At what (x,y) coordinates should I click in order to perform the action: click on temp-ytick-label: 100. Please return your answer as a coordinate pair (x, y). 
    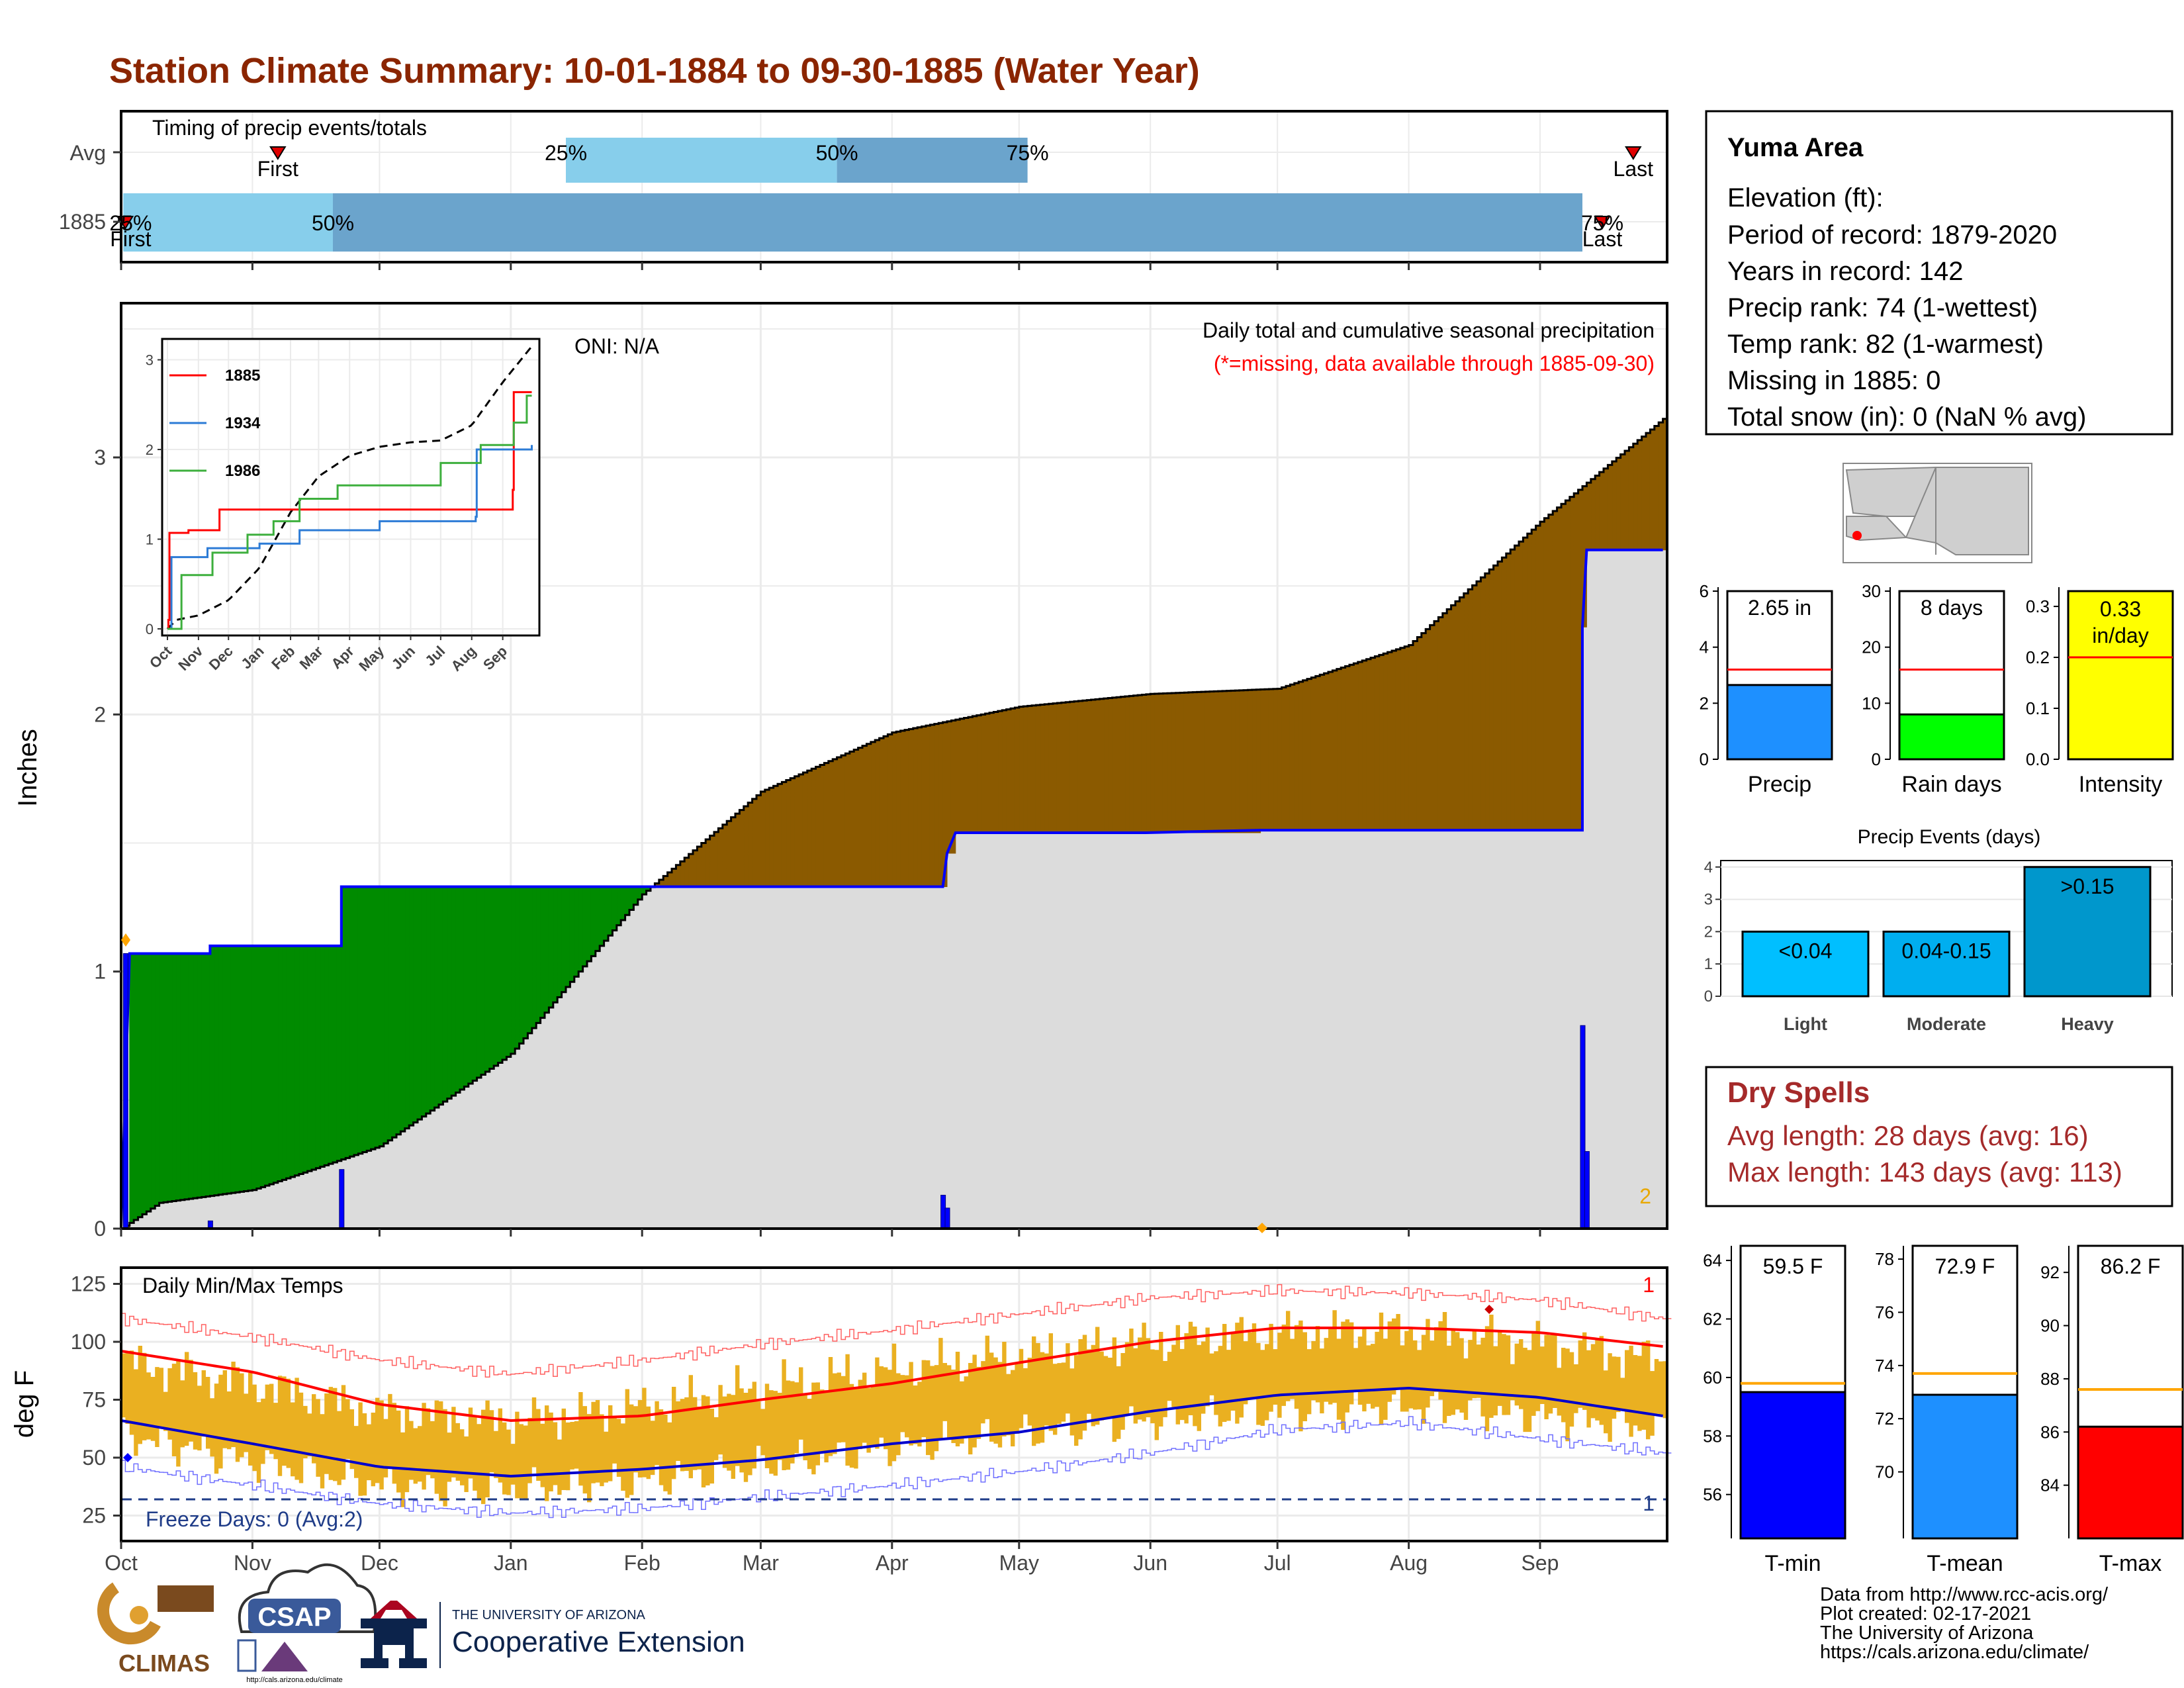
    Looking at the image, I should click on (88, 1342).